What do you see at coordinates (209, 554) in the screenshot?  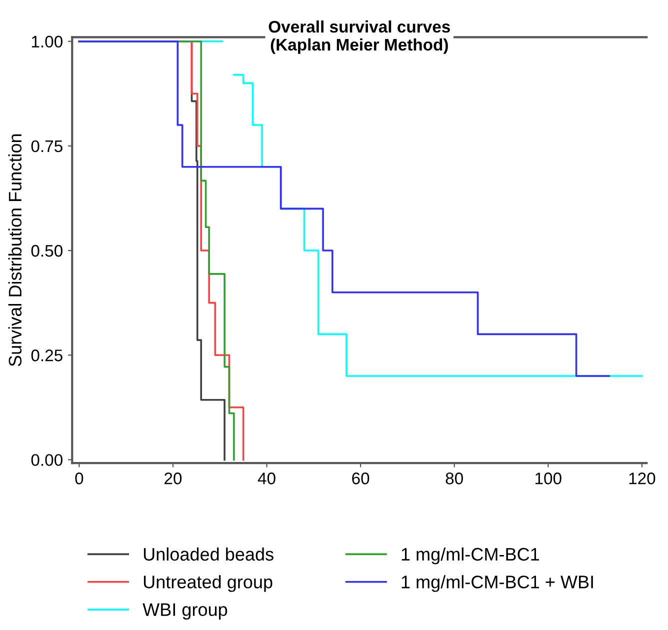 I see `legend-label: Unloaded beads` at bounding box center [209, 554].